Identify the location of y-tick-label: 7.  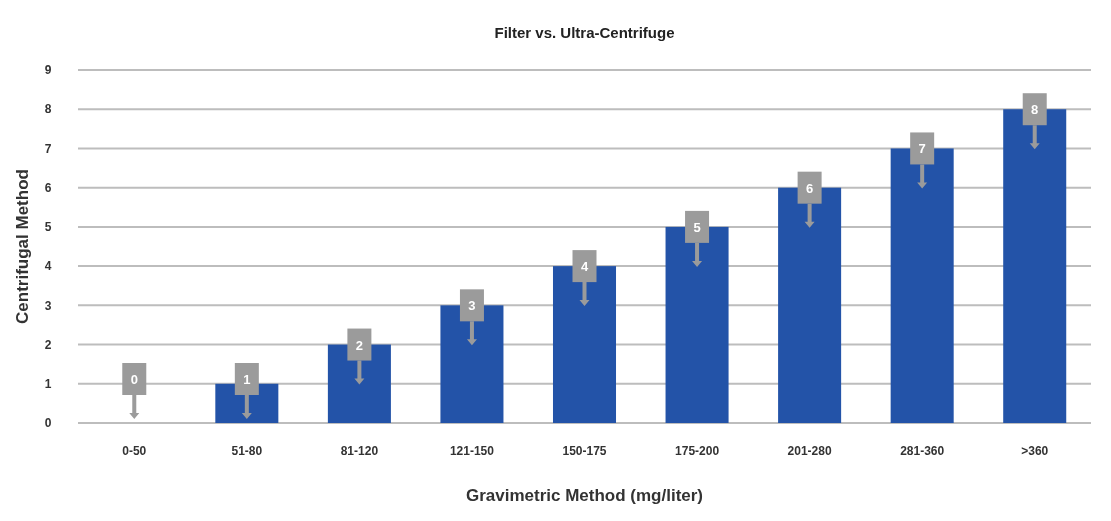
(48, 148).